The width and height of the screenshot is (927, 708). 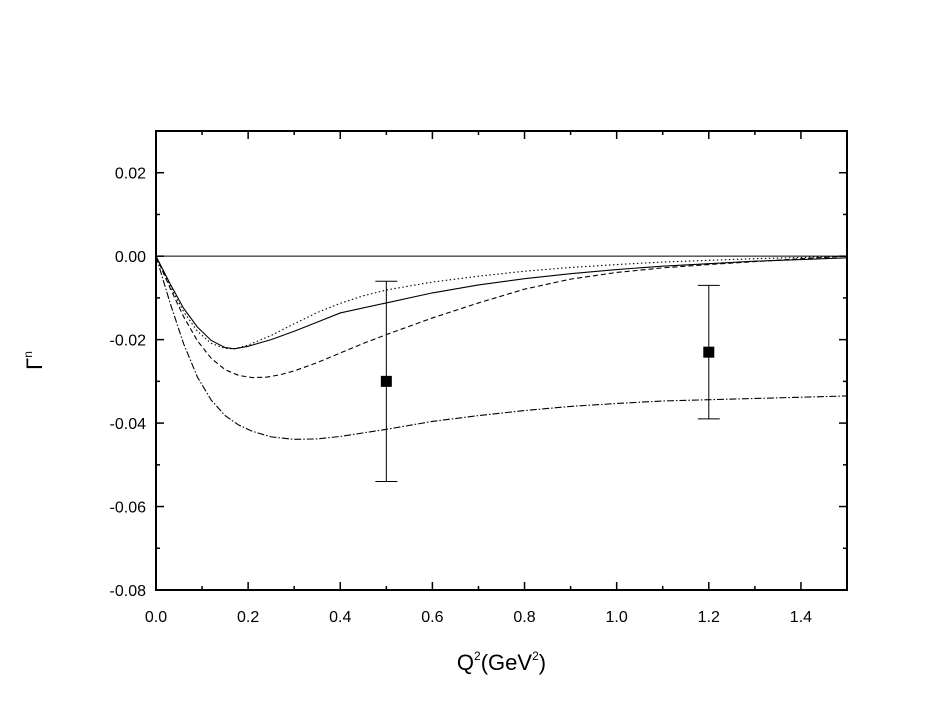 I want to click on series-line-solid, so click(x=501, y=302).